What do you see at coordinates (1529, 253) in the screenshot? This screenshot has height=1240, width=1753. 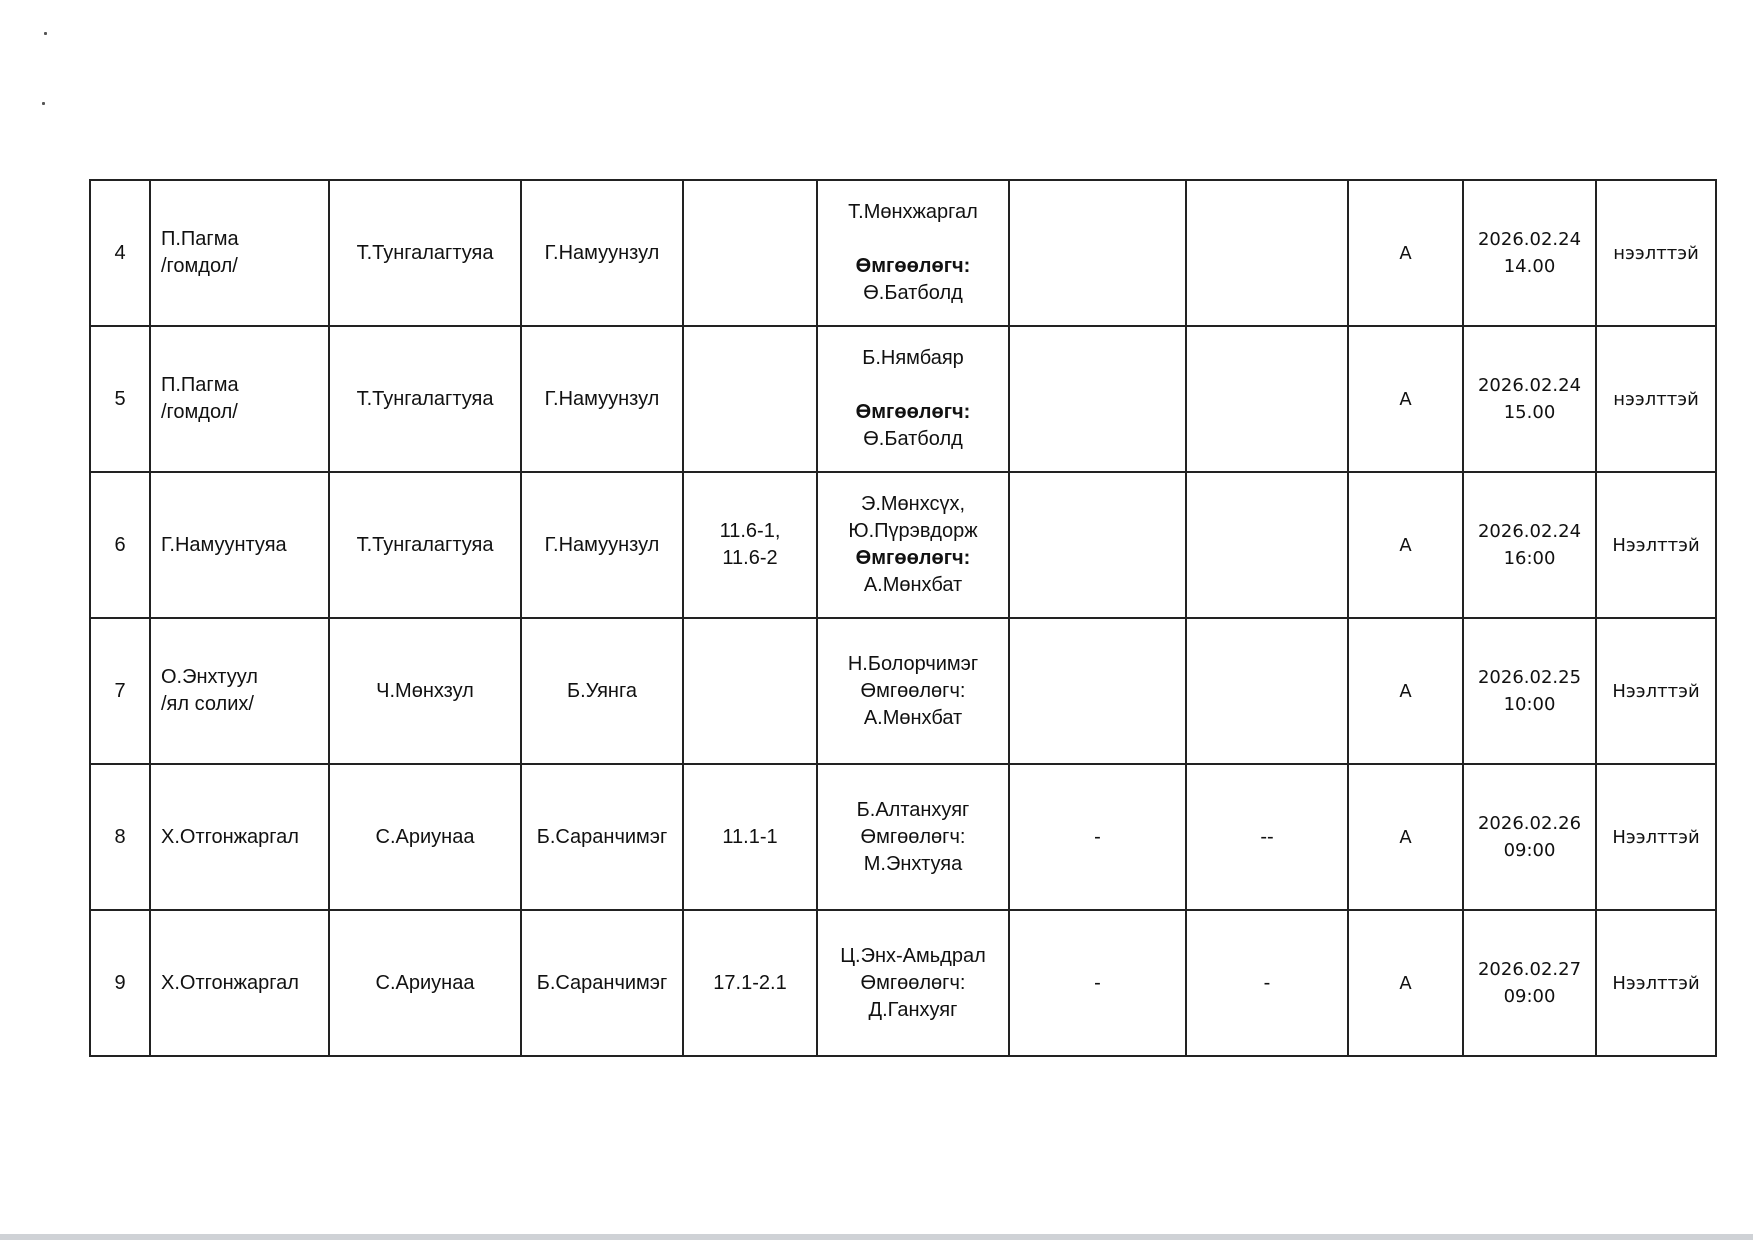 I see `datetime-cell: 2026.02.24 14.00` at bounding box center [1529, 253].